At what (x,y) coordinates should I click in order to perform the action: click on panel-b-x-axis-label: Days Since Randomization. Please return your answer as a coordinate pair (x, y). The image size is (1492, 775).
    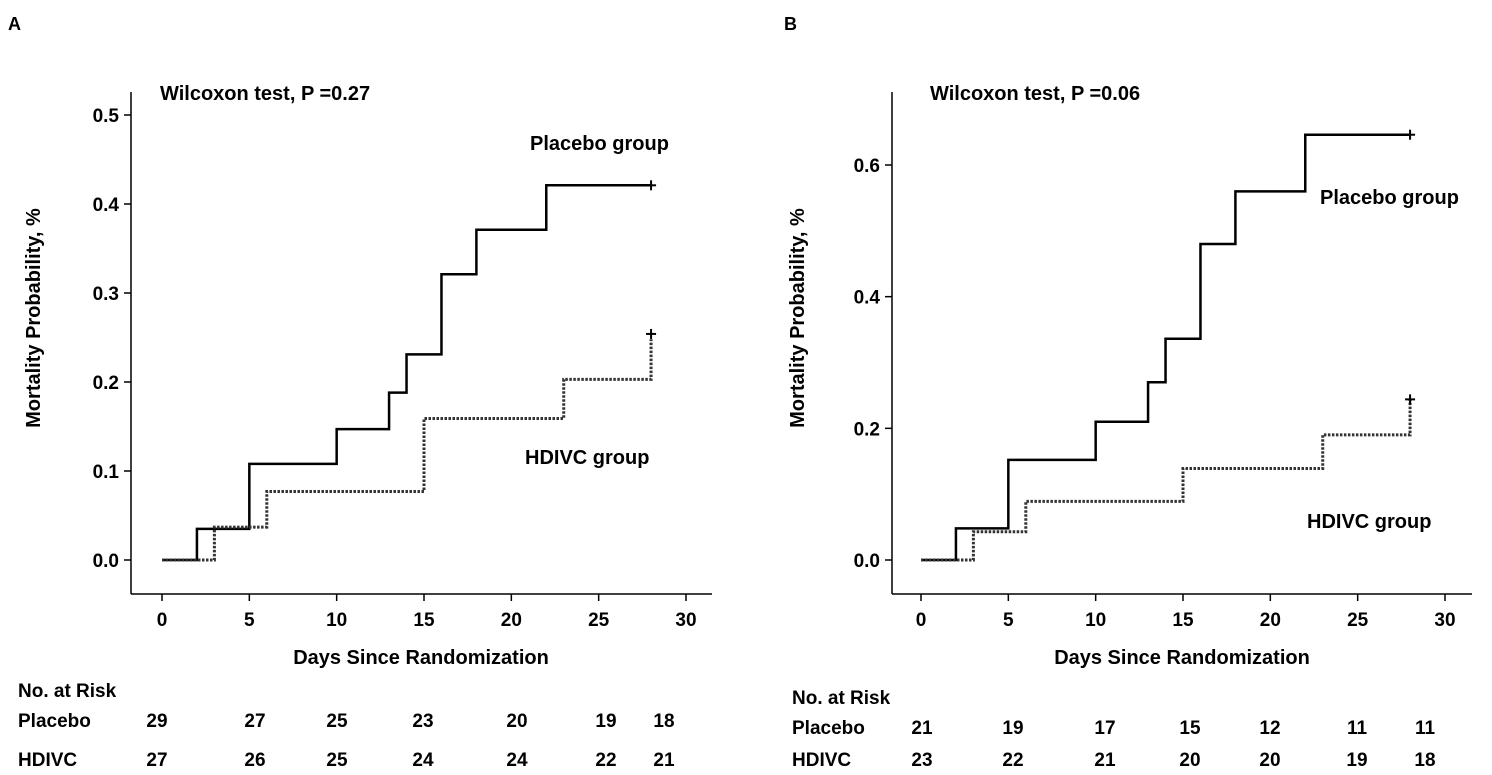
    Looking at the image, I should click on (1182, 658).